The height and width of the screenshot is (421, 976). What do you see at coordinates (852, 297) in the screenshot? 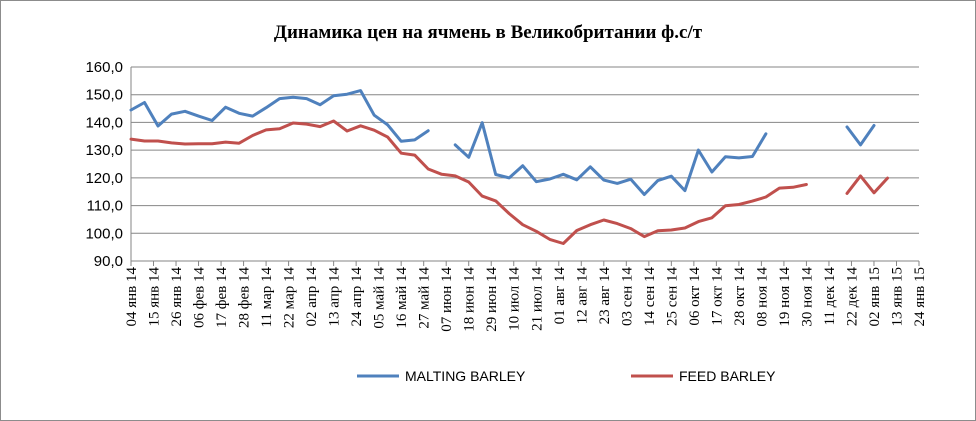
I see `x-tick-label: 22 дек 14` at bounding box center [852, 297].